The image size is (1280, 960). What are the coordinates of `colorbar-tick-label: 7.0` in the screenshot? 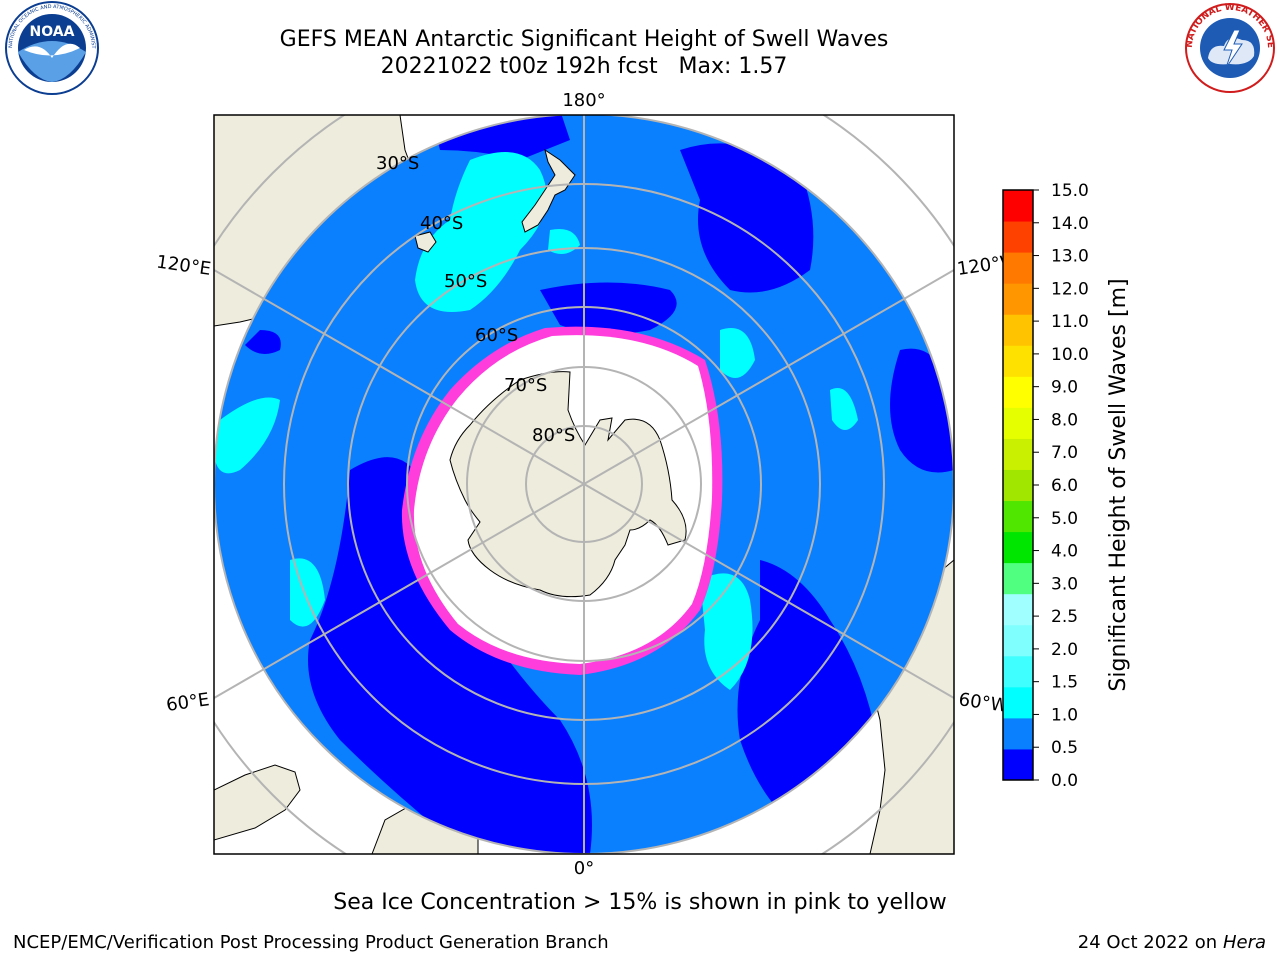 It's located at (1064, 453).